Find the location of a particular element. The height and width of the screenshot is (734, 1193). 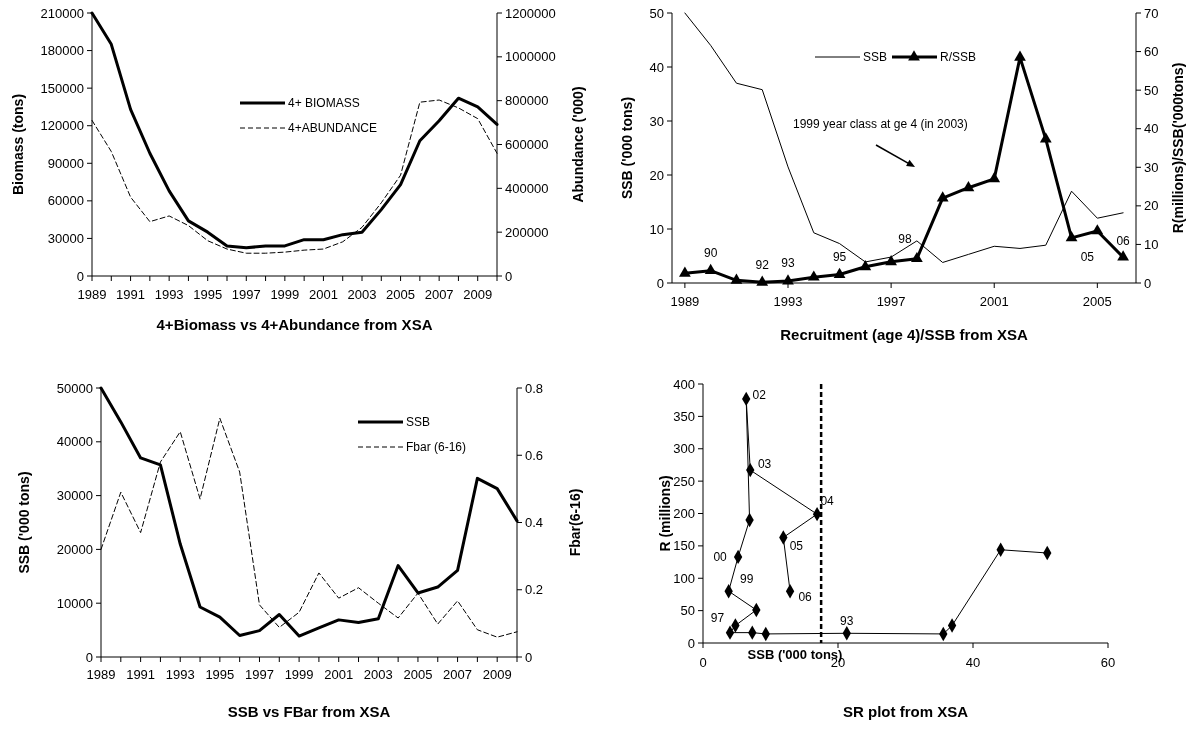

text: Recruitment (age 4)/SSB from XSA is located at coordinates (904, 334).